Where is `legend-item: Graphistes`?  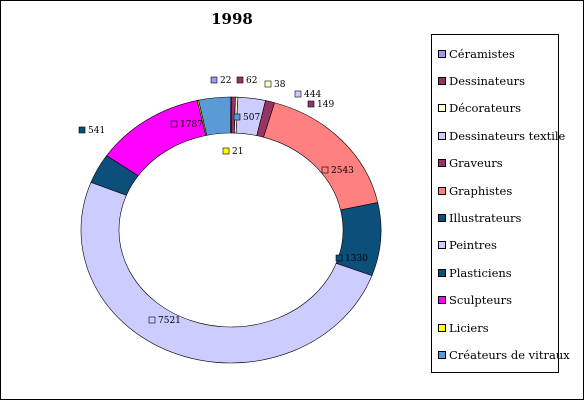 legend-item: Graphistes is located at coordinates (498, 190).